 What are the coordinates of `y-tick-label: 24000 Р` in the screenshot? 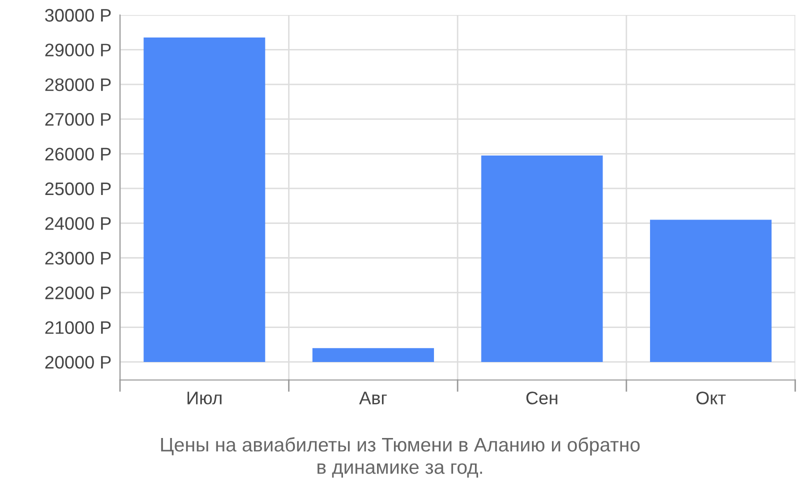 It's located at (78, 223).